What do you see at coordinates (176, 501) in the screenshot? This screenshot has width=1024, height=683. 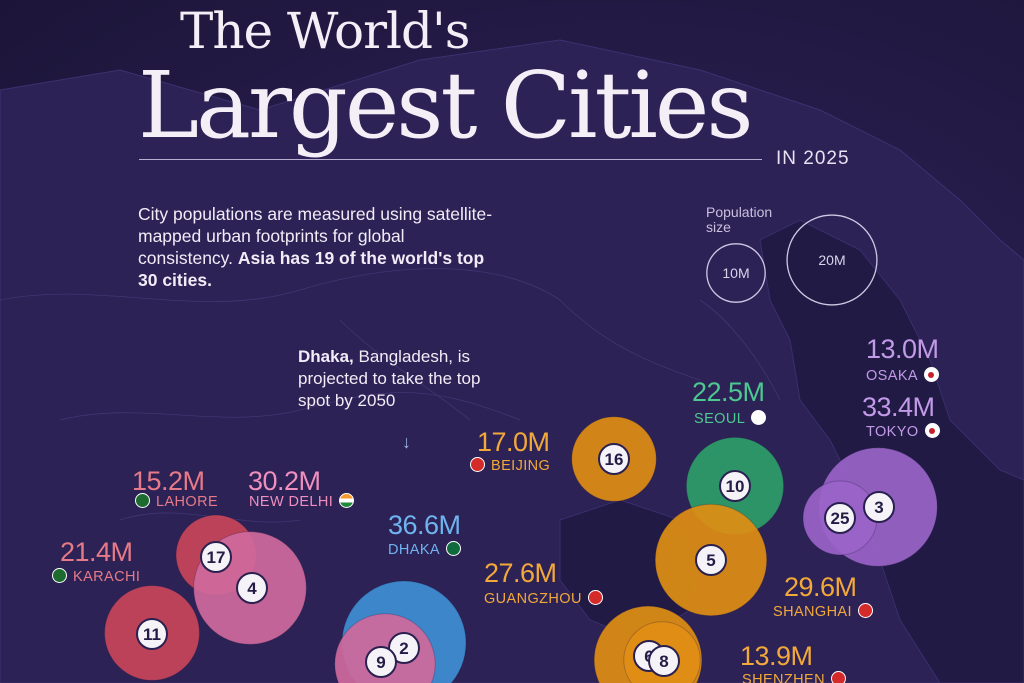 I see `city-name-label: LAHORE` at bounding box center [176, 501].